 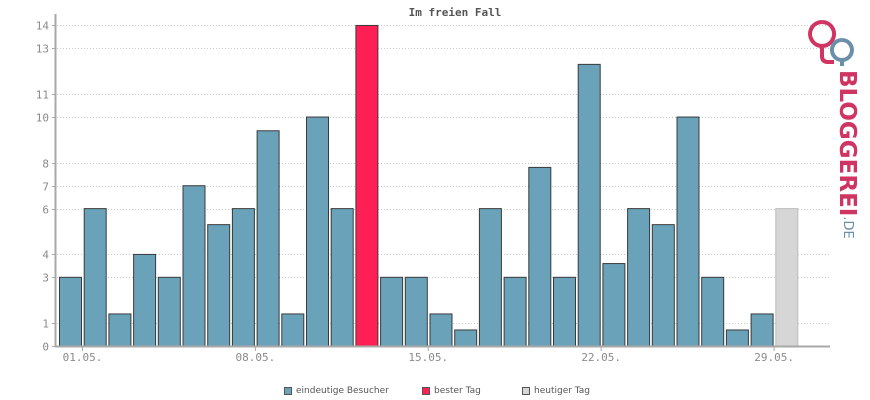 I want to click on legend-swatch-best-day, so click(x=426, y=391).